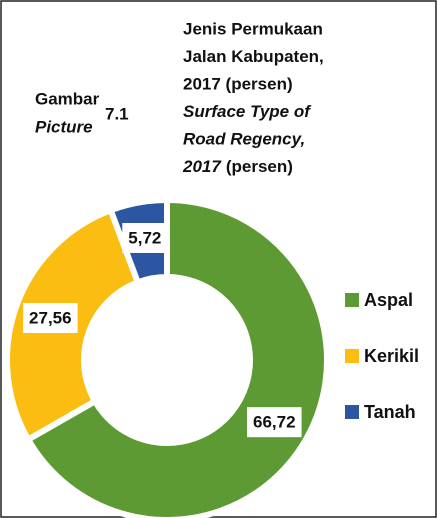  I want to click on value-label-group: 27,56, so click(50, 317).